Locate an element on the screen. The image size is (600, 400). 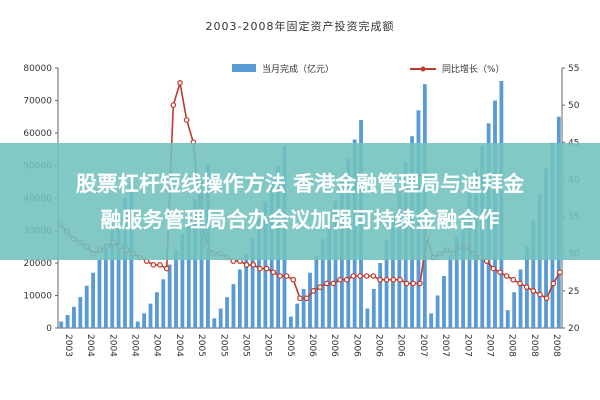
left-tick-label: 10000 is located at coordinates (37, 297).